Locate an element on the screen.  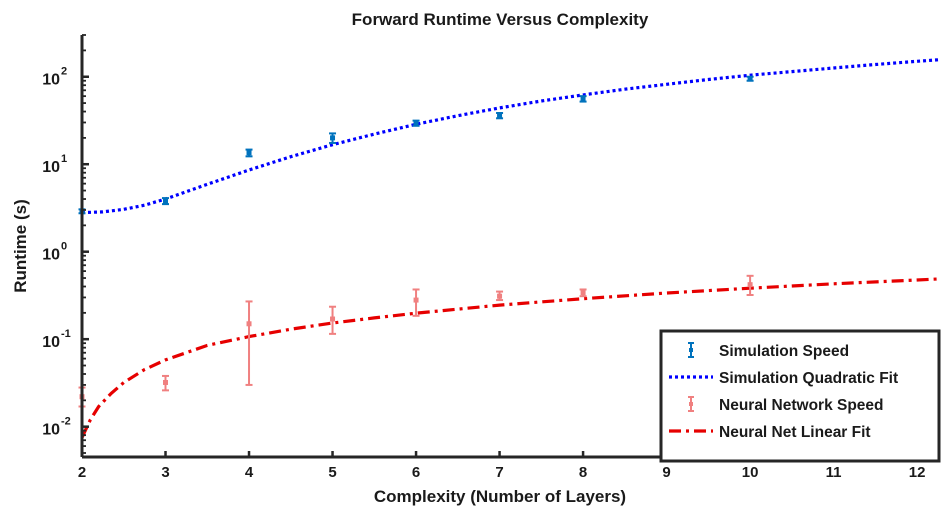
x-tick-label: 8 is located at coordinates (583, 472).